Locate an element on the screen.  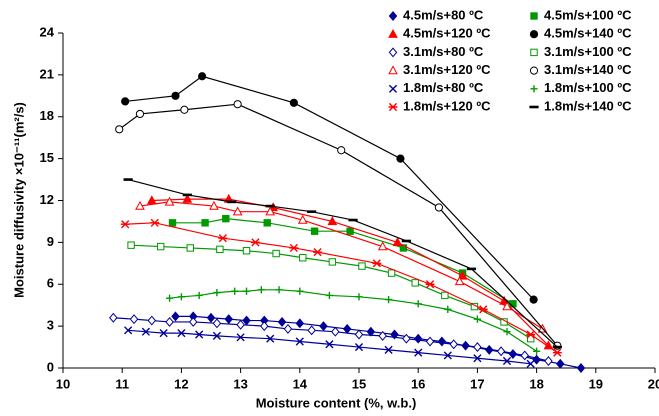
legend-label: 1.8m/s+140 ºC is located at coordinates (588, 105).